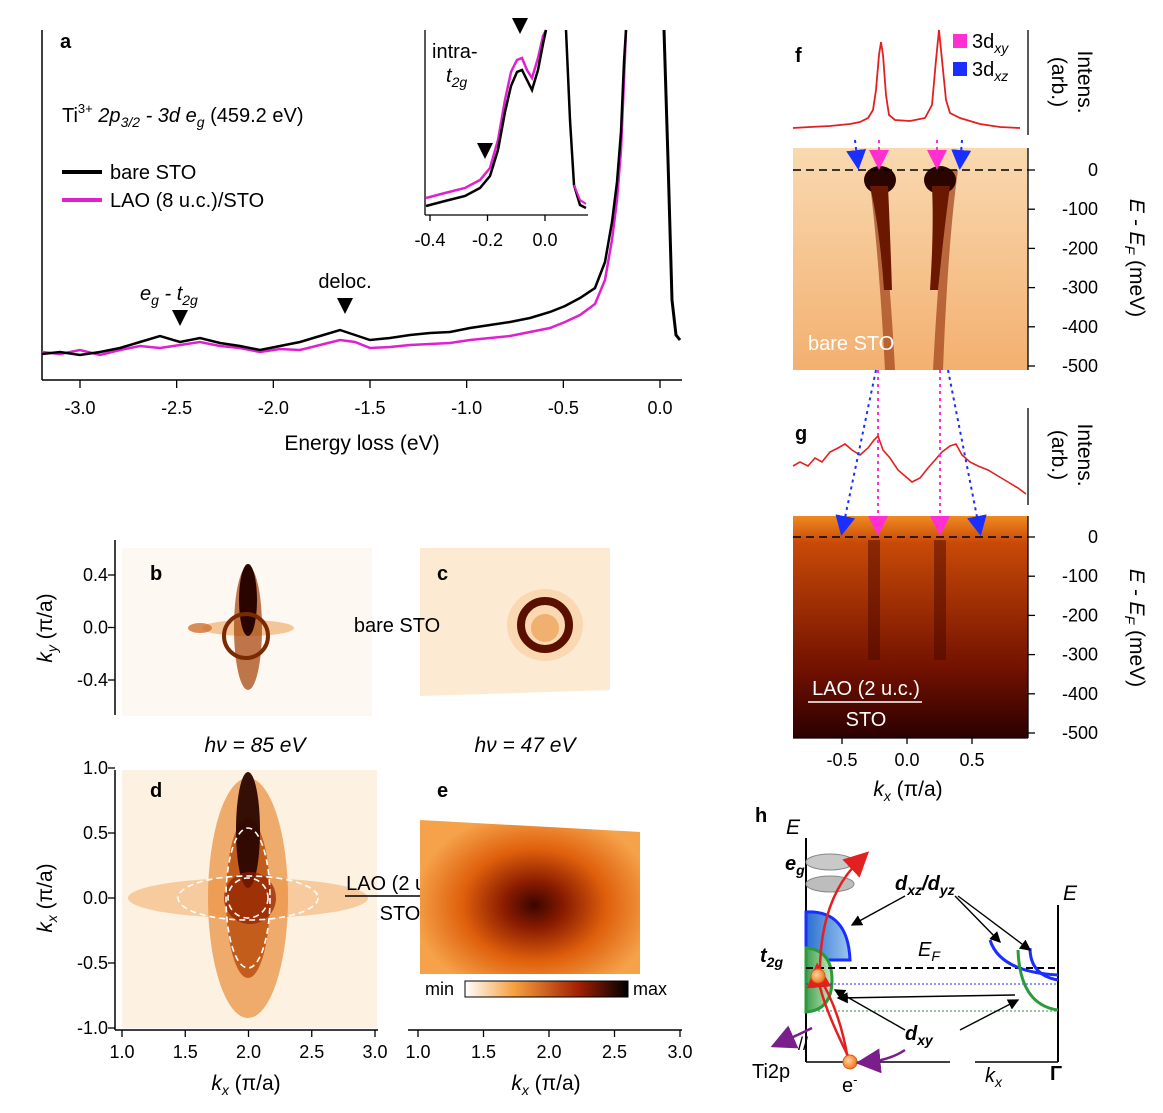  I want to click on panel-f-edc-curve, so click(906, 79).